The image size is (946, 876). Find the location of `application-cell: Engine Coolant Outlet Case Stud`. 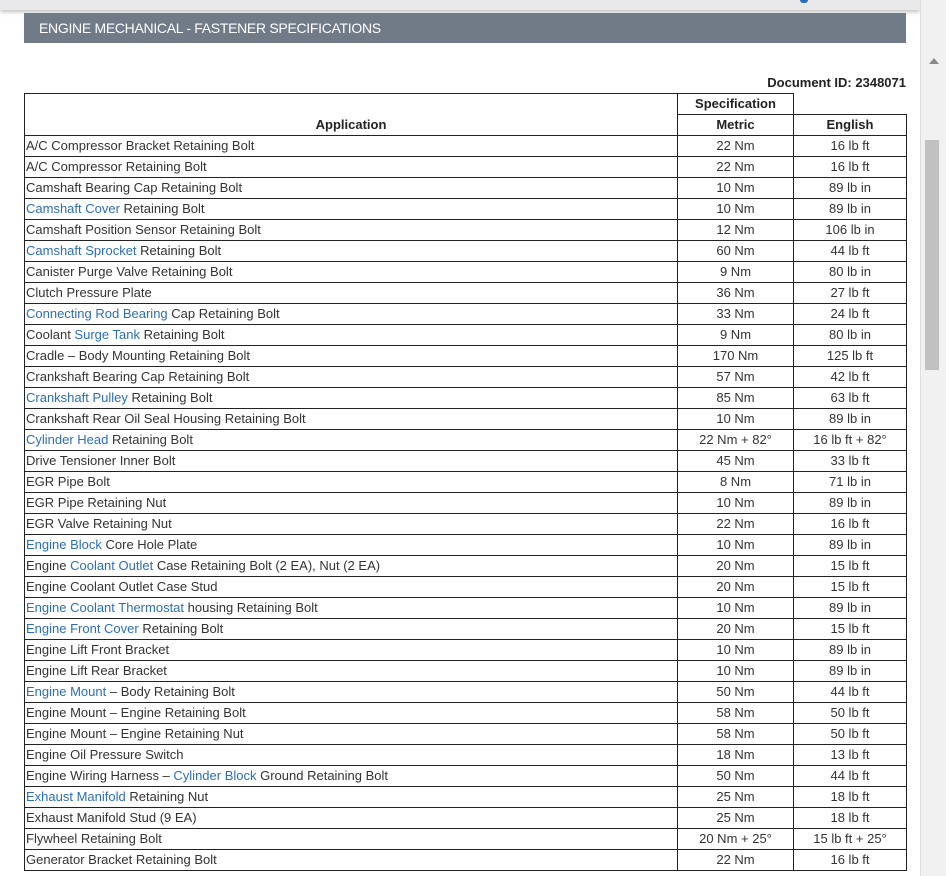

application-cell: Engine Coolant Outlet Case Stud is located at coordinates (351, 587).